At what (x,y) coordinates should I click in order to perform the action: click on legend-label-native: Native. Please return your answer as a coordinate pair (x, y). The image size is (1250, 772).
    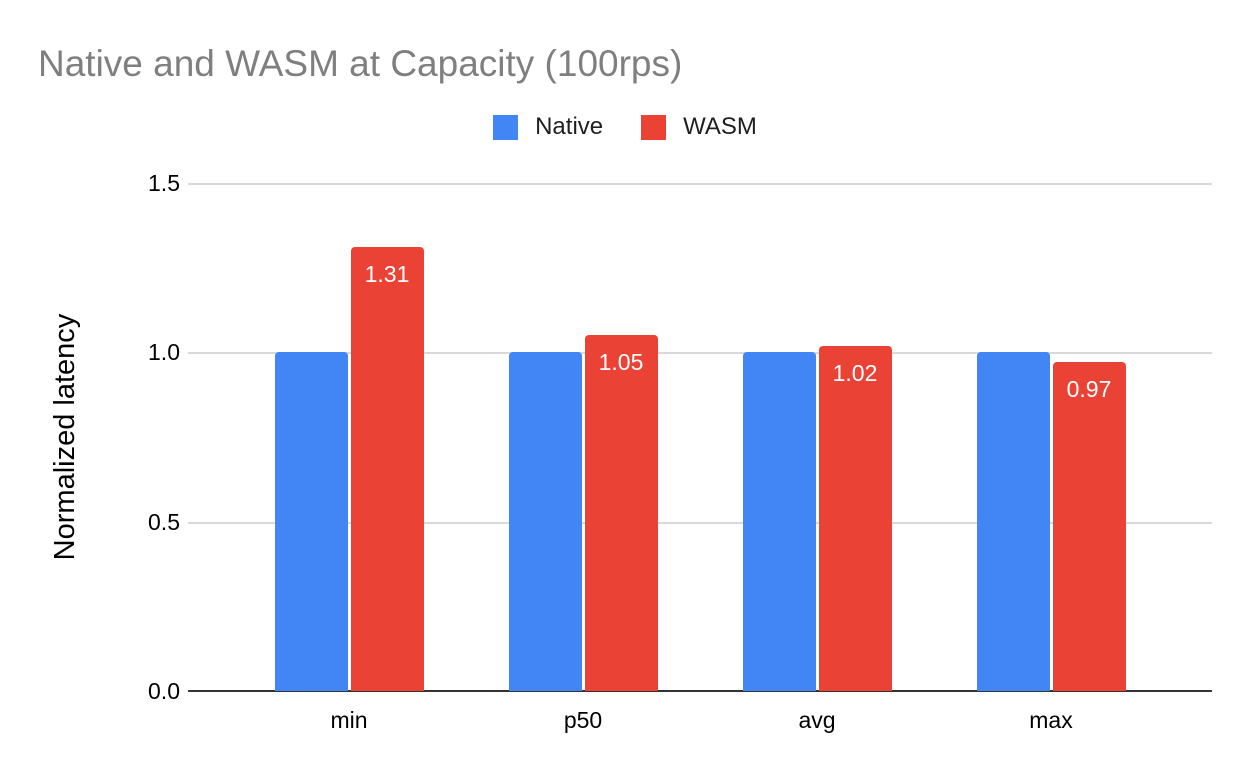
    Looking at the image, I should click on (569, 126).